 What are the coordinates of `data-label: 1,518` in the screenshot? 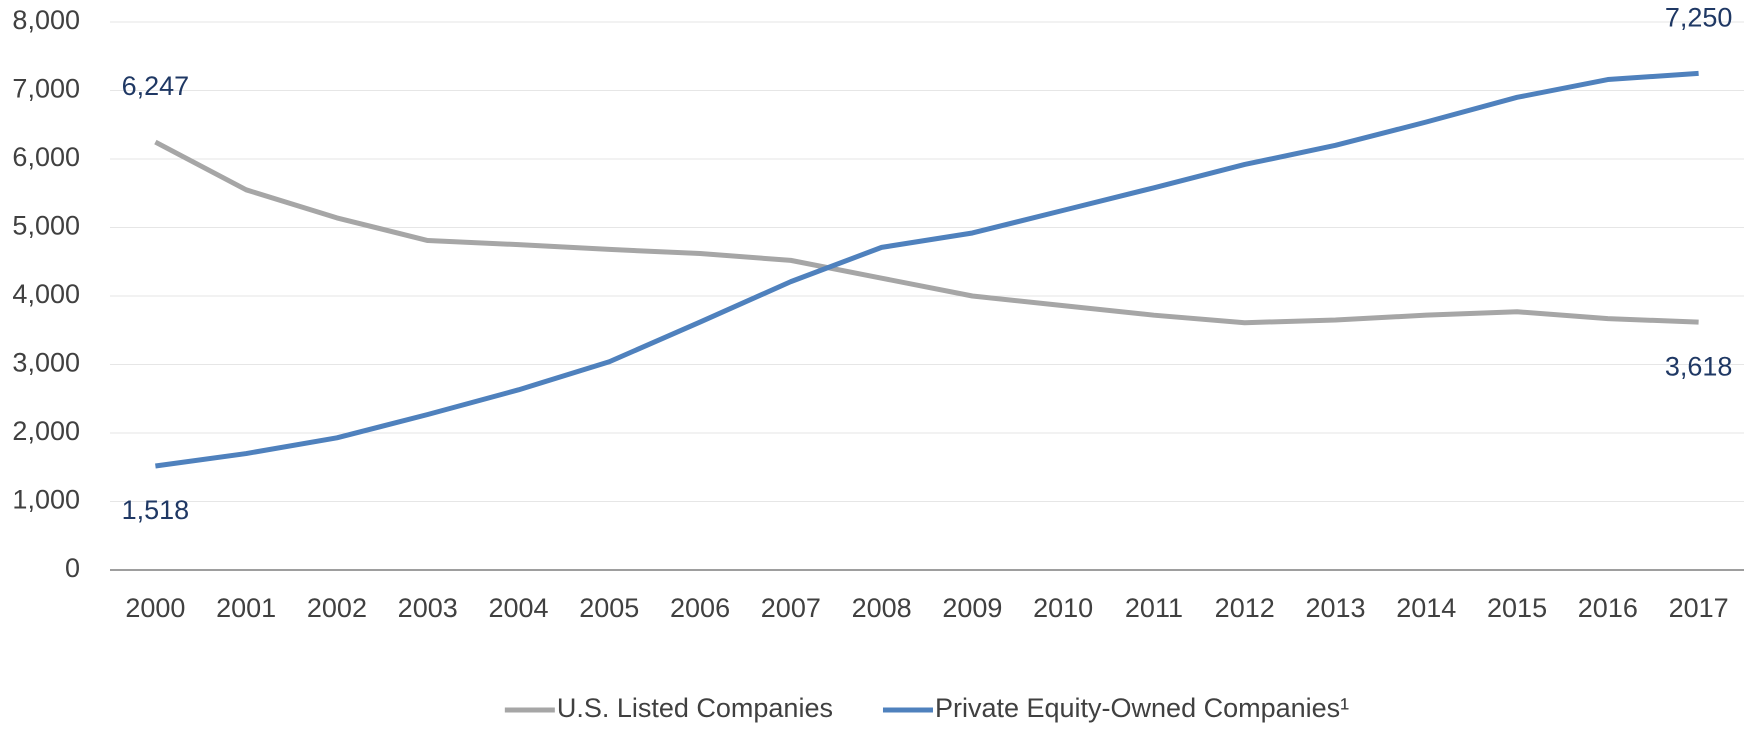 It's located at (156, 510).